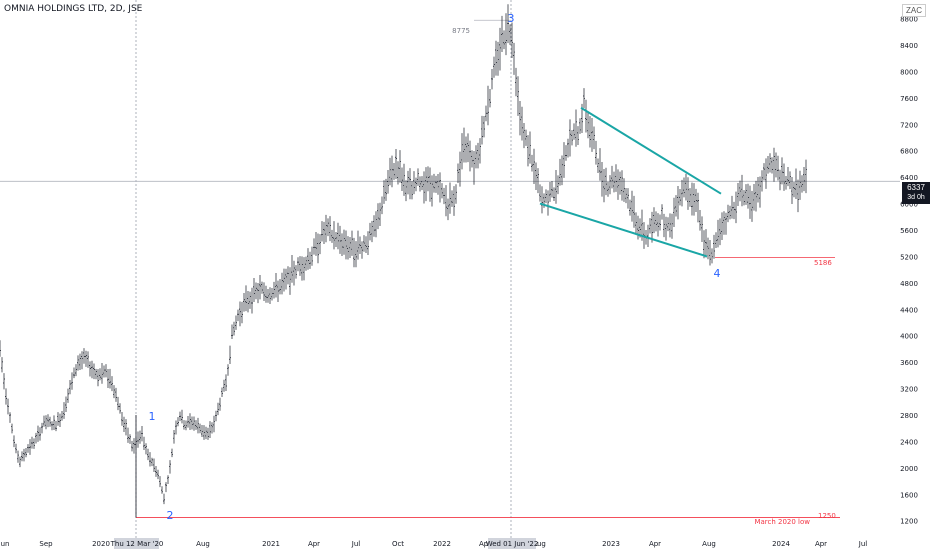  I want to click on y-tick-label: 8000, so click(909, 72).